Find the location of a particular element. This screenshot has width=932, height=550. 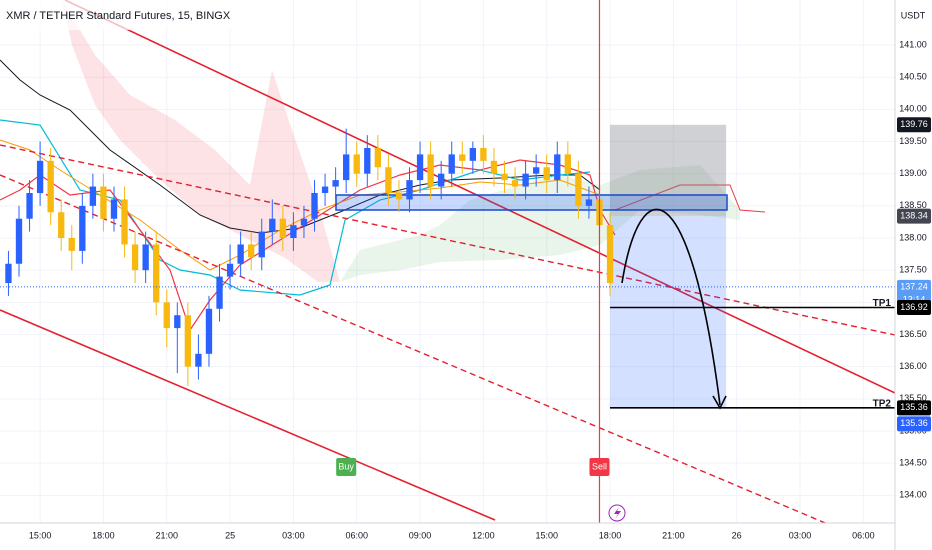

target-label: TP1 is located at coordinates (882, 303).